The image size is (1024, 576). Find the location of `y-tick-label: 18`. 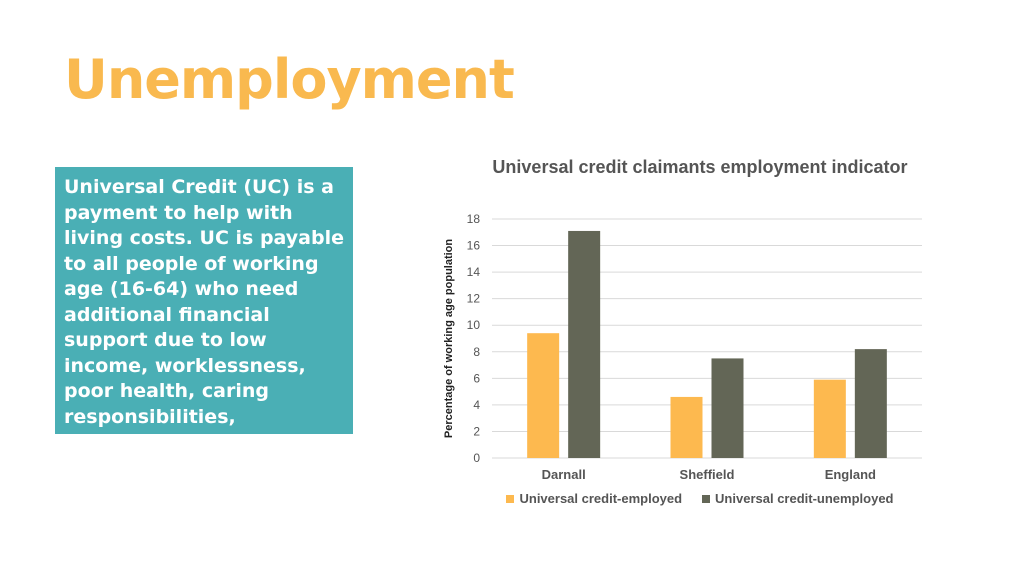

y-tick-label: 18 is located at coordinates (474, 219).